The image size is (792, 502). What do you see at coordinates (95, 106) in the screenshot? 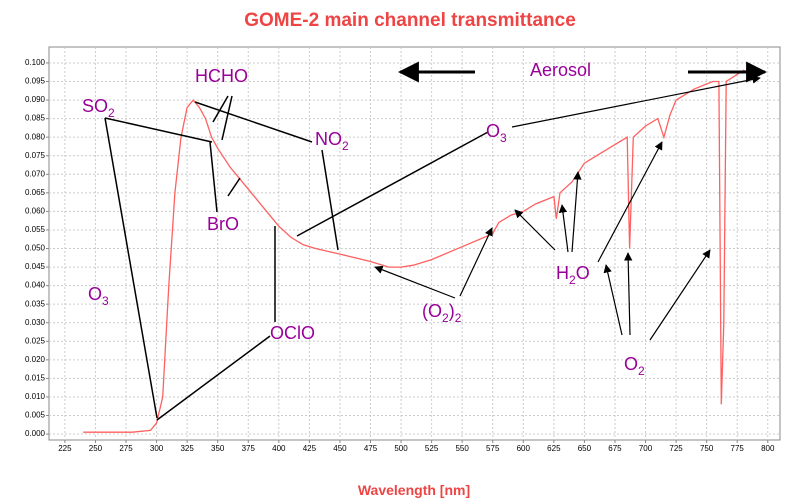
I see `annotation-part: SO` at bounding box center [95, 106].